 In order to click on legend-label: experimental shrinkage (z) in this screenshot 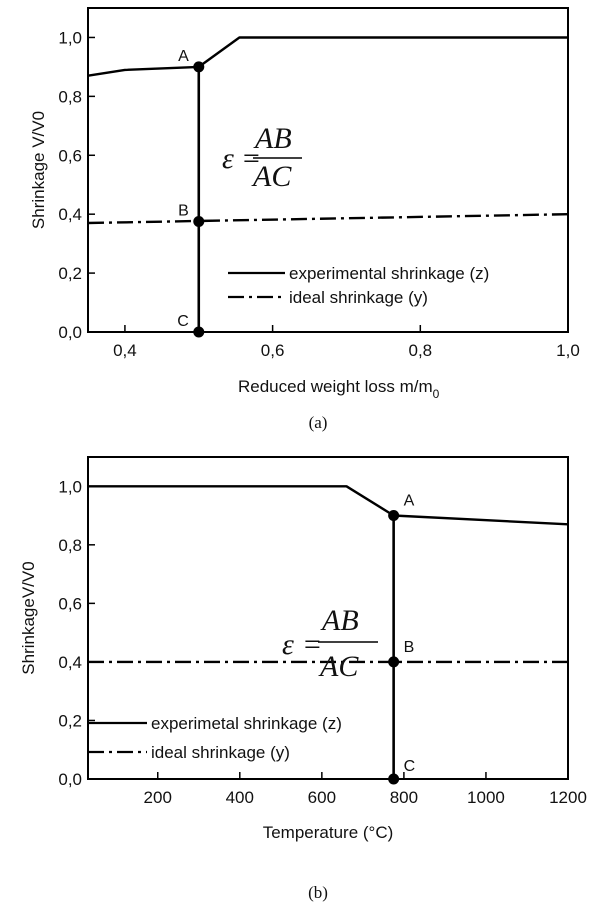, I will do `click(389, 273)`.